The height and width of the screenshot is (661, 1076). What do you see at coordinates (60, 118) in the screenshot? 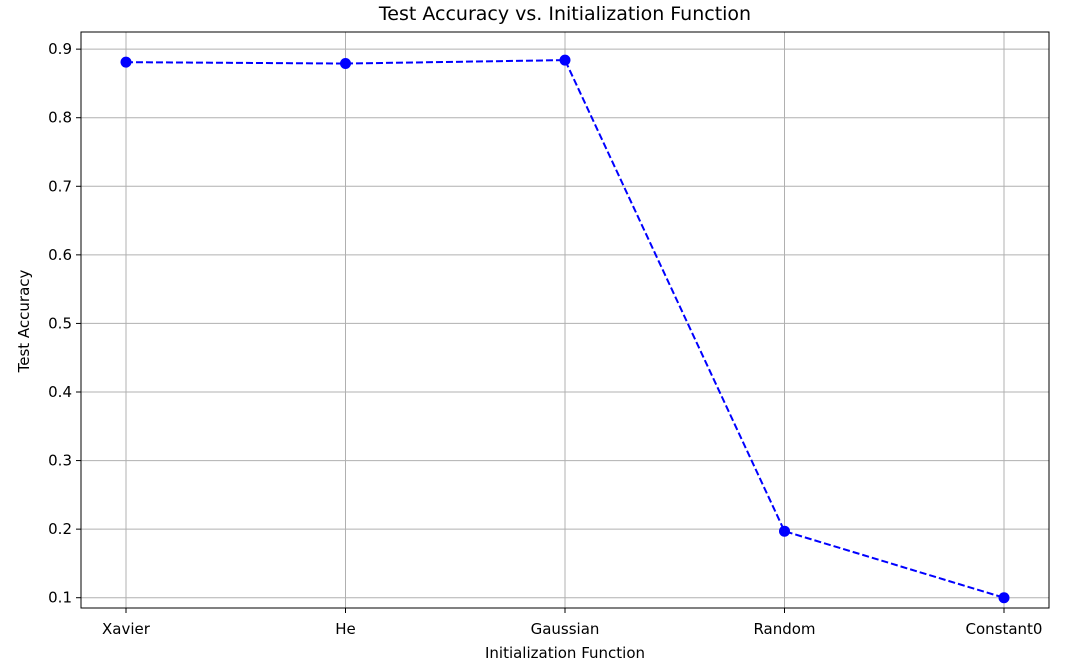
I see `y-tick-label: 0.8` at bounding box center [60, 118].